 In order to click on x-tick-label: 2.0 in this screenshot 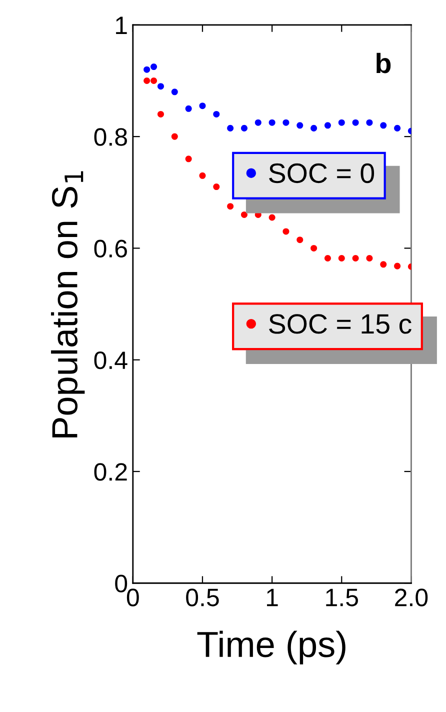, I will do `click(411, 597)`.